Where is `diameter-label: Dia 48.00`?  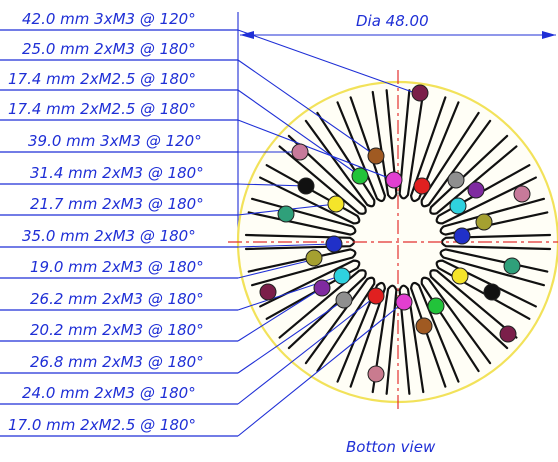 diameter-label: Dia 48.00 is located at coordinates (392, 21).